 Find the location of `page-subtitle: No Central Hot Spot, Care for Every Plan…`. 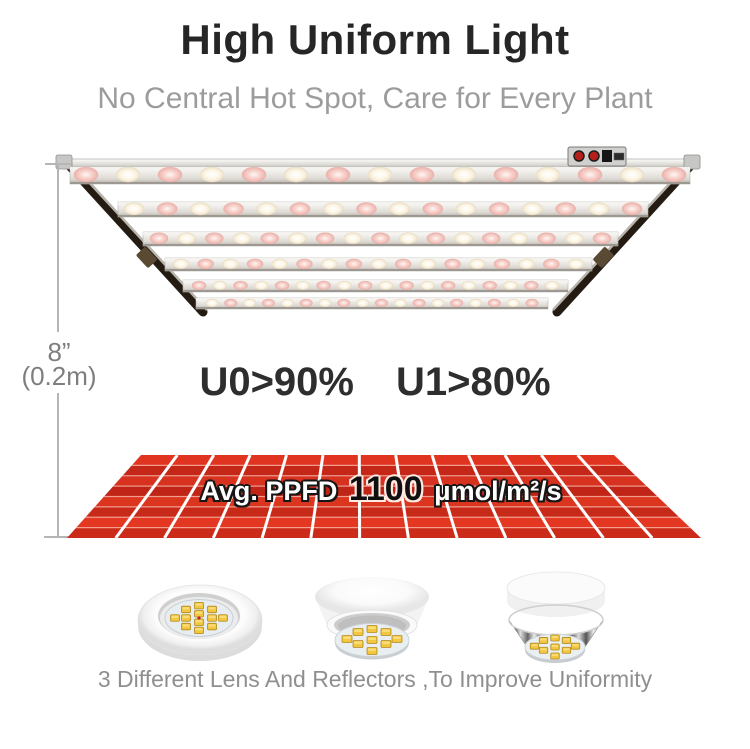

page-subtitle: No Central Hot Spot, Care for Every Plan… is located at coordinates (375, 98).